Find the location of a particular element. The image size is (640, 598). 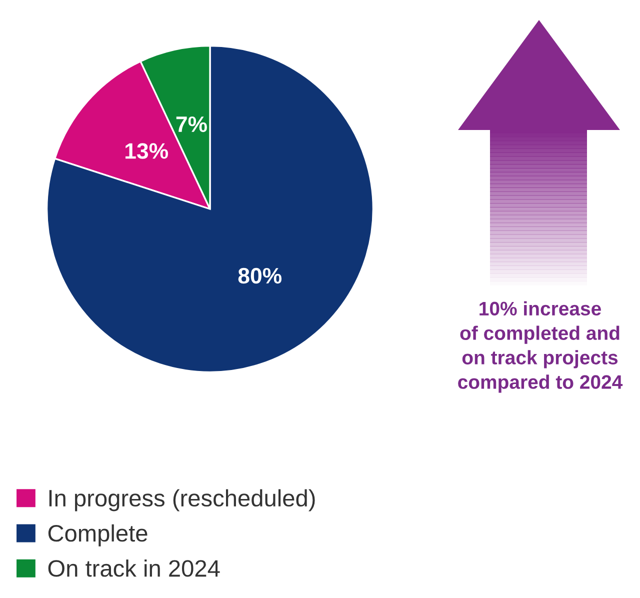

legend-label: Complete is located at coordinates (98, 535).